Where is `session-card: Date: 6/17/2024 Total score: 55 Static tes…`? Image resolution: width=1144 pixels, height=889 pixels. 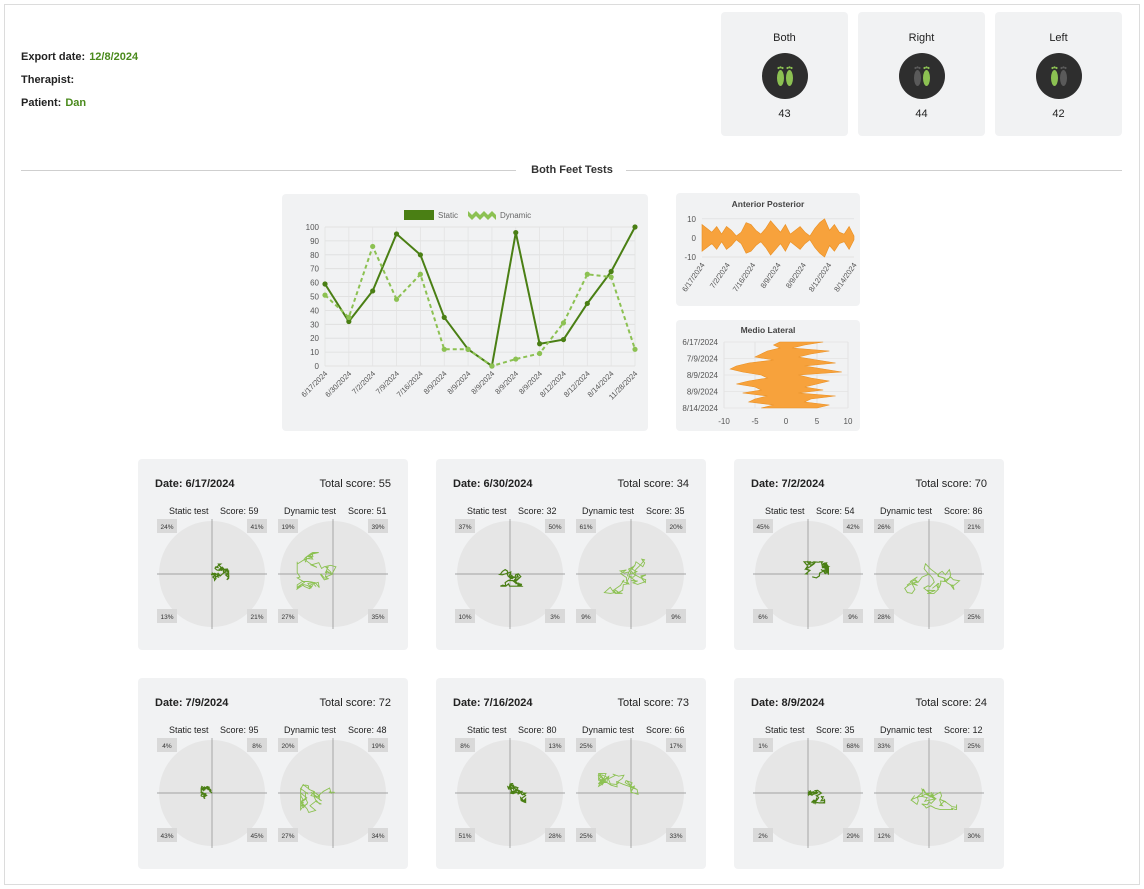
session-card: Date: 6/17/2024 Total score: 55 Static tes… is located at coordinates (273, 554).